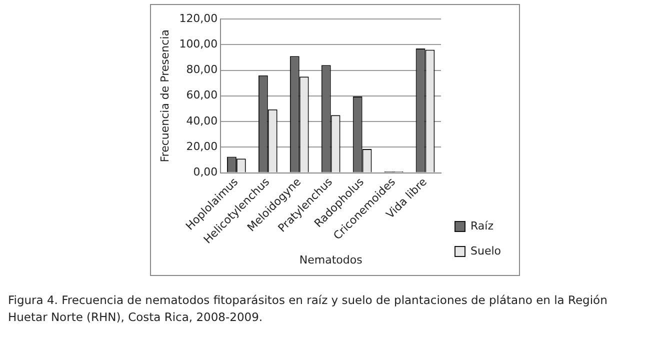 The width and height of the screenshot is (649, 341). I want to click on y-tick-label: 60,00, so click(202, 95).